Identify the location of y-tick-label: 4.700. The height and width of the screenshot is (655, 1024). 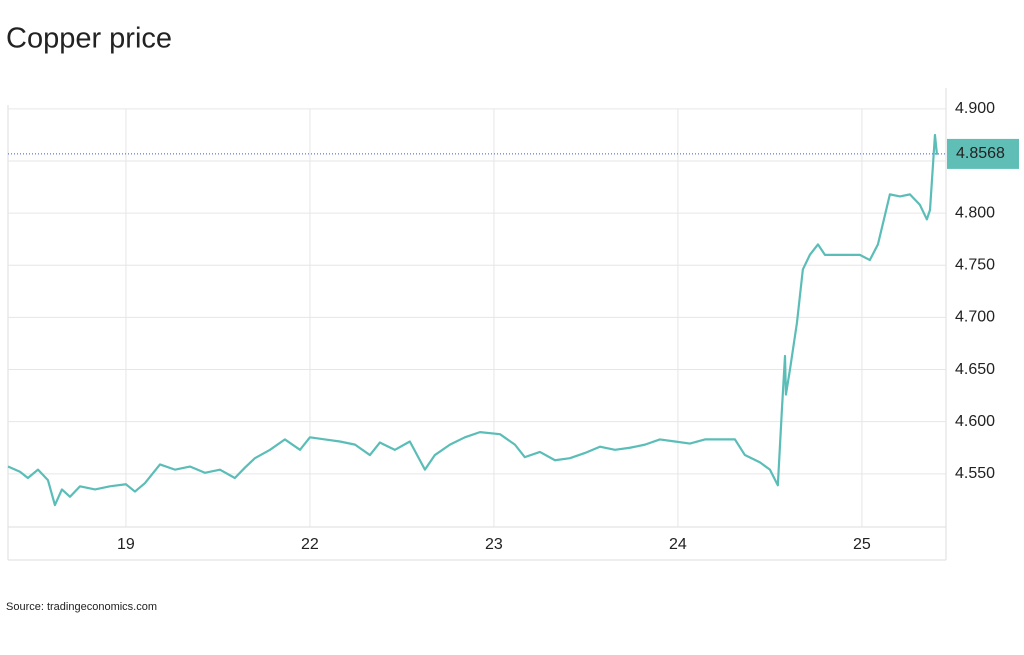
(975, 317).